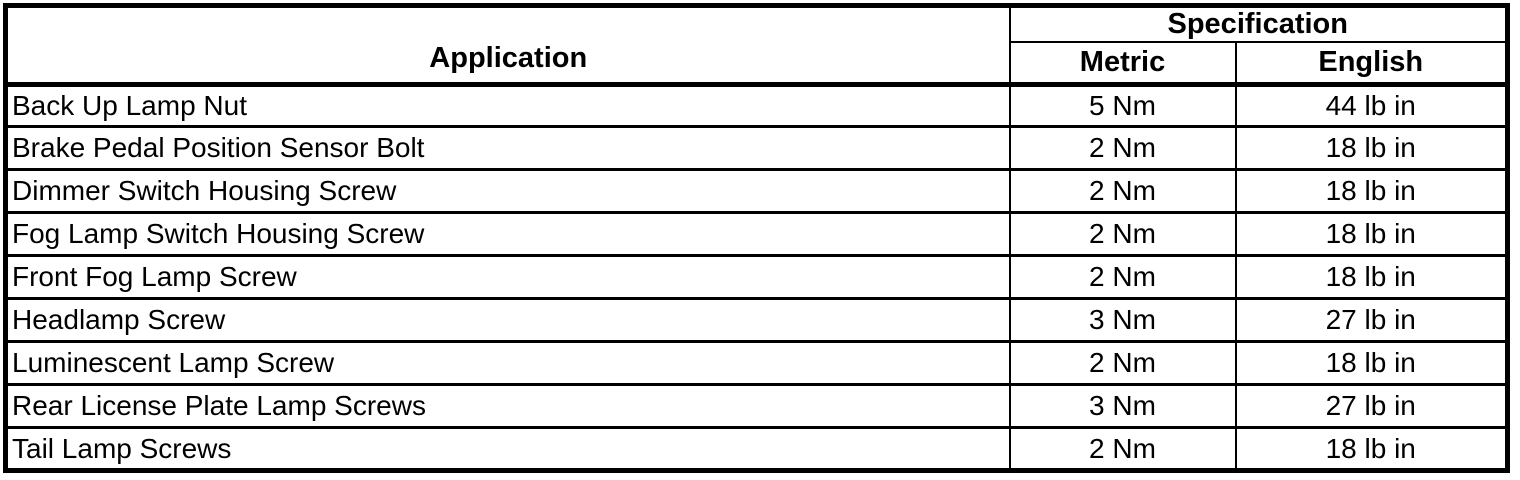 The image size is (1520, 480). Describe the element at coordinates (1371, 105) in the screenshot. I see `english-cell: 44 lb in` at that location.